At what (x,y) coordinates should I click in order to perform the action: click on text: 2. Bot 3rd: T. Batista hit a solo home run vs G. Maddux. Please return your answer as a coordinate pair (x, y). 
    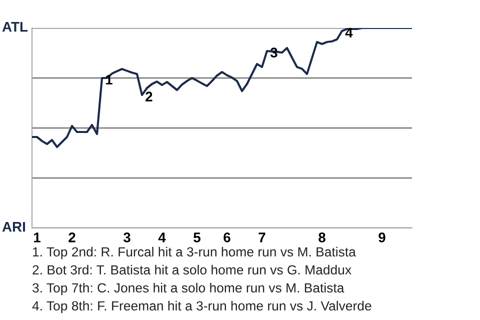
    Looking at the image, I should click on (192, 269).